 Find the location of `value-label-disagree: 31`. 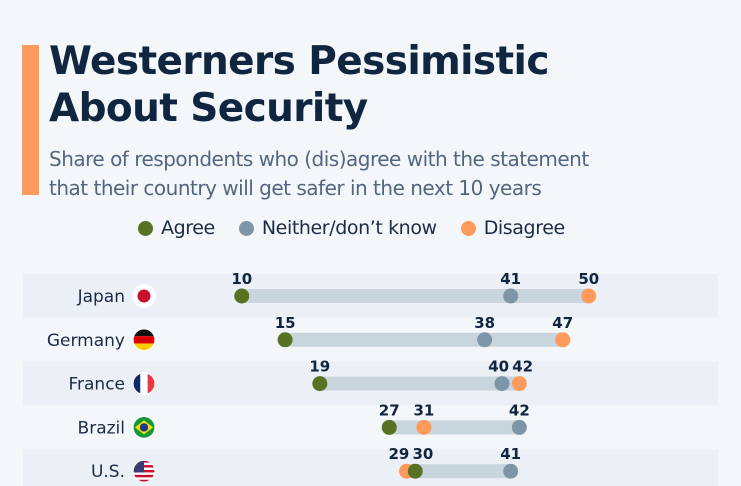

value-label-disagree: 31 is located at coordinates (423, 410).